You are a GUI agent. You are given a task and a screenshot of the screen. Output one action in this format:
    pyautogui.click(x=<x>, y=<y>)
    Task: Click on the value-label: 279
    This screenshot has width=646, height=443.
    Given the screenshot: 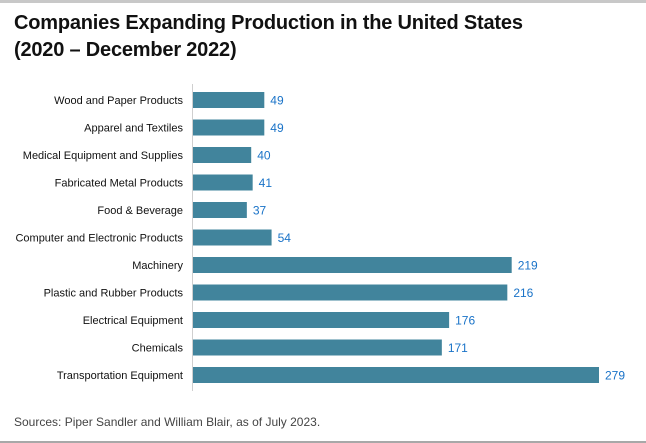 What is the action you would take?
    pyautogui.click(x=615, y=376)
    